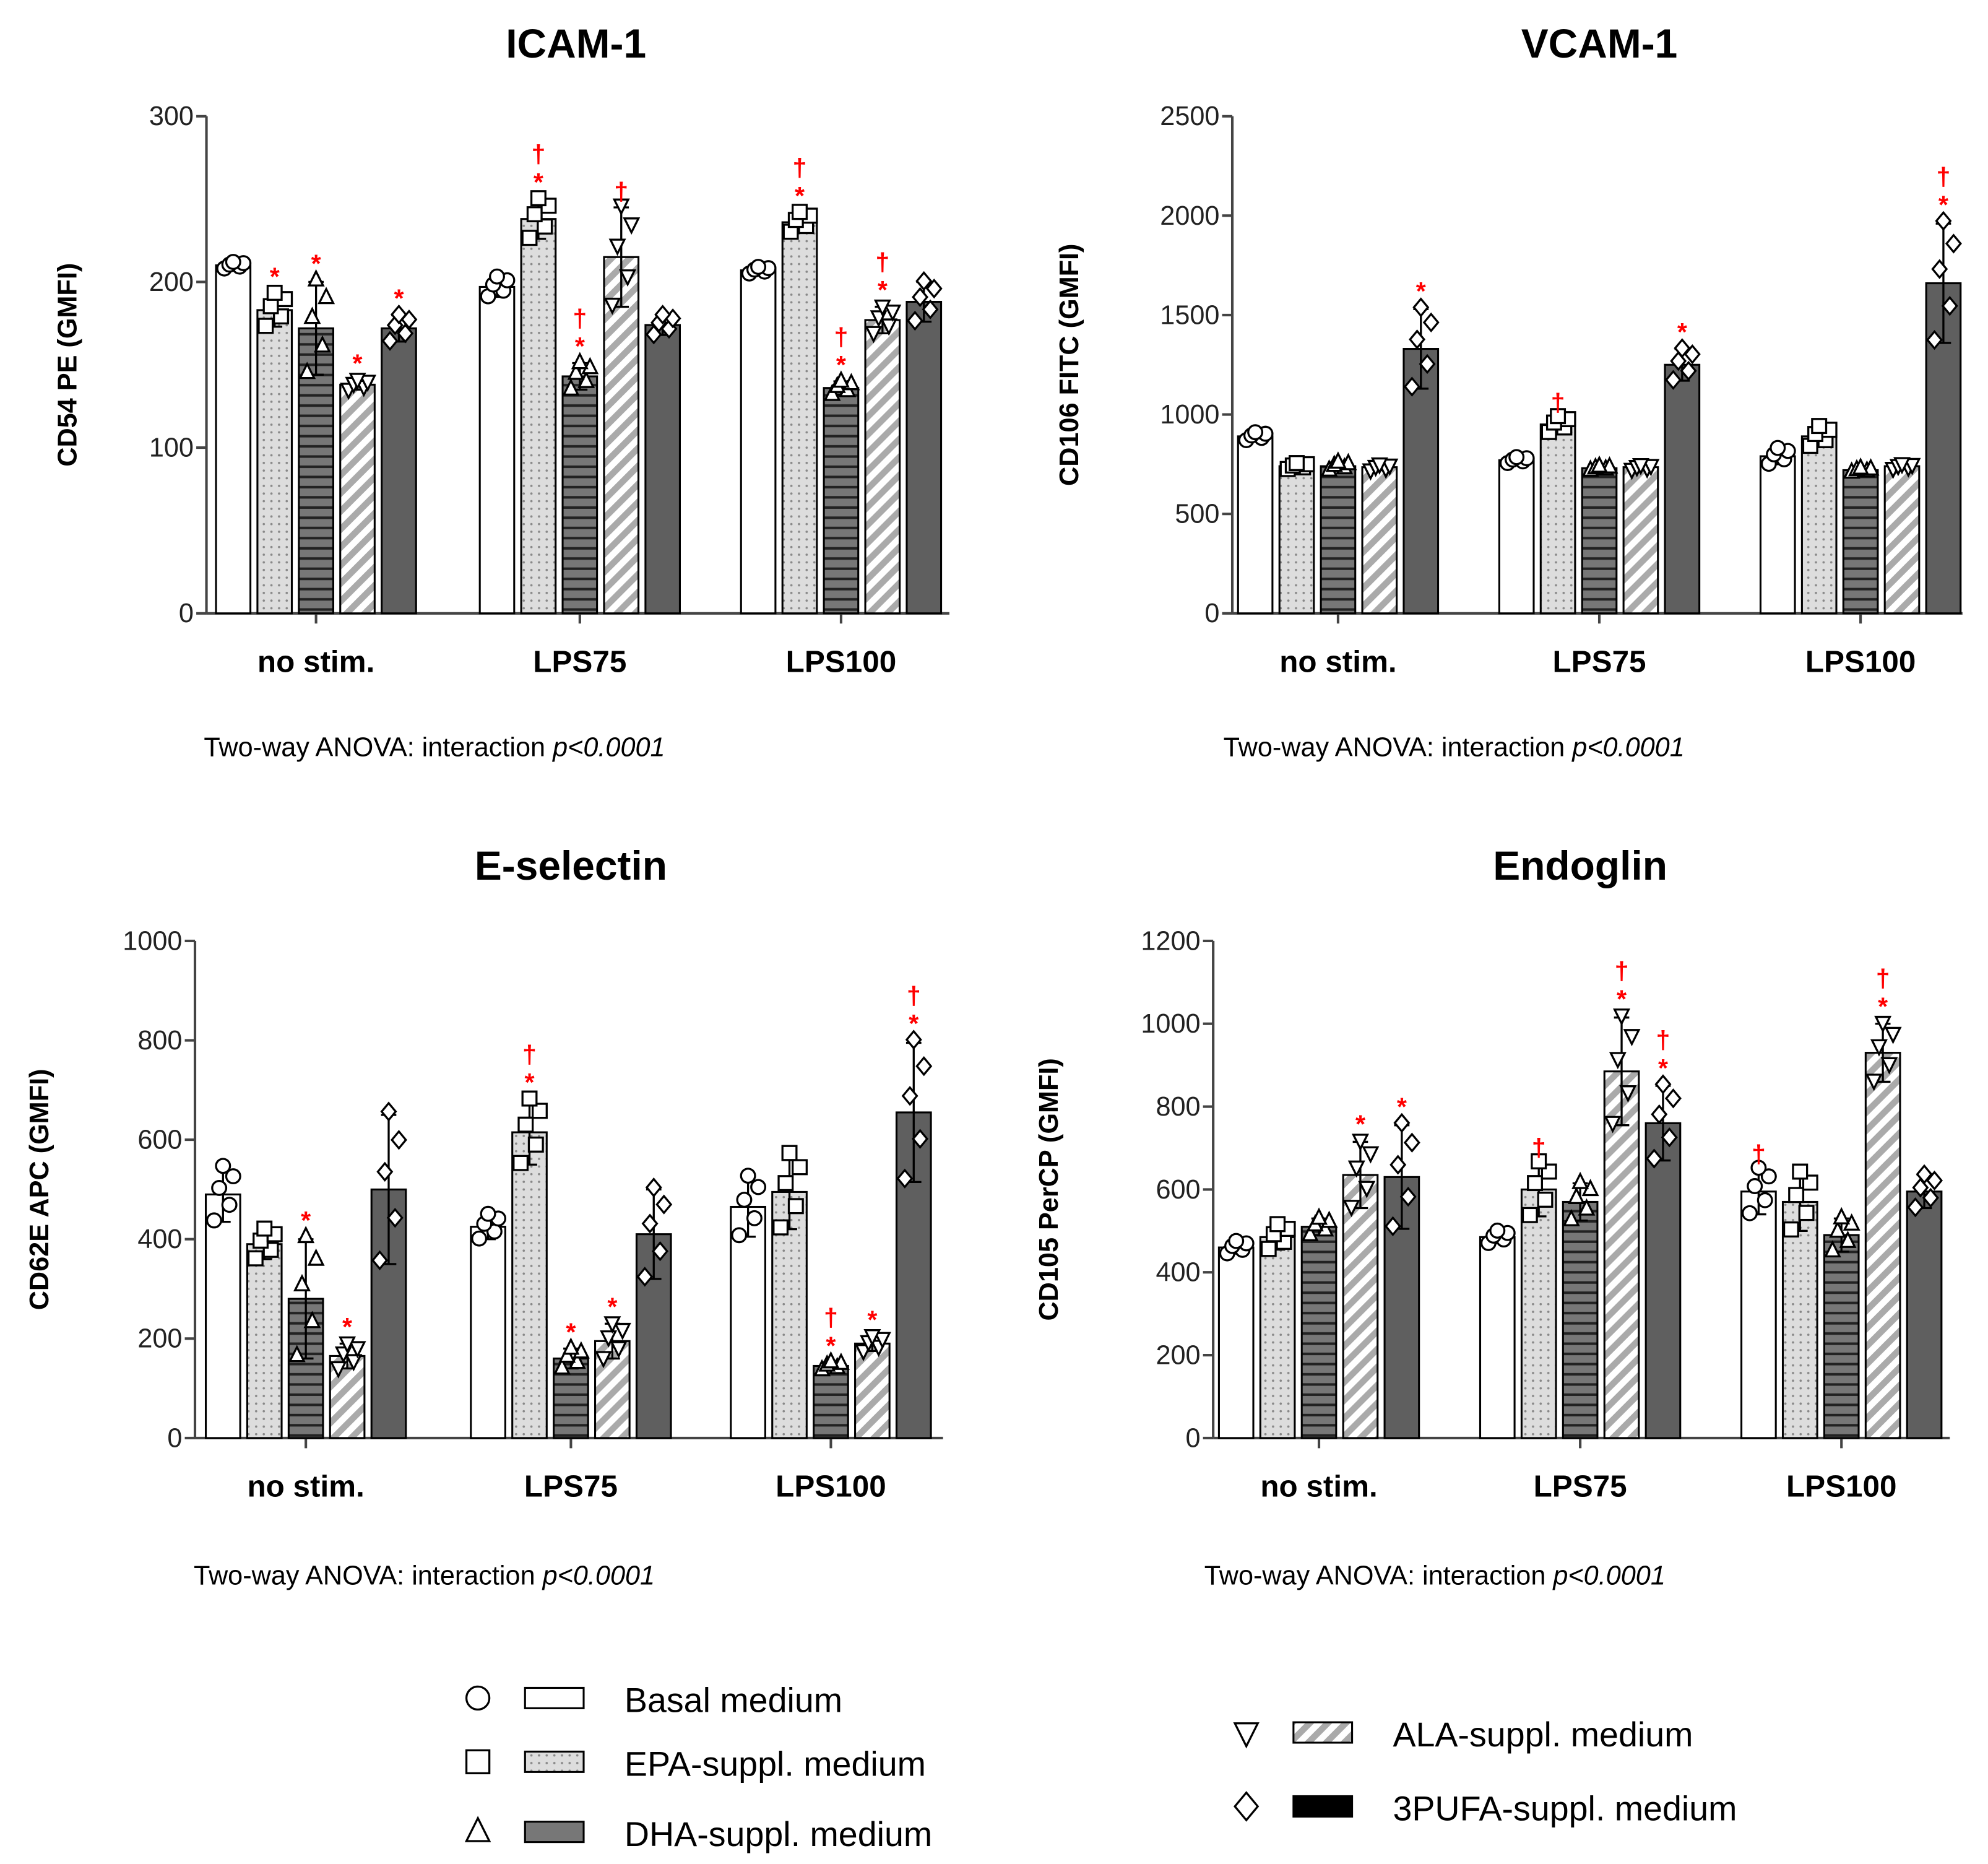 The image size is (1988, 1864). What do you see at coordinates (159, 1239) in the screenshot?
I see `y-tick-label: 400` at bounding box center [159, 1239].